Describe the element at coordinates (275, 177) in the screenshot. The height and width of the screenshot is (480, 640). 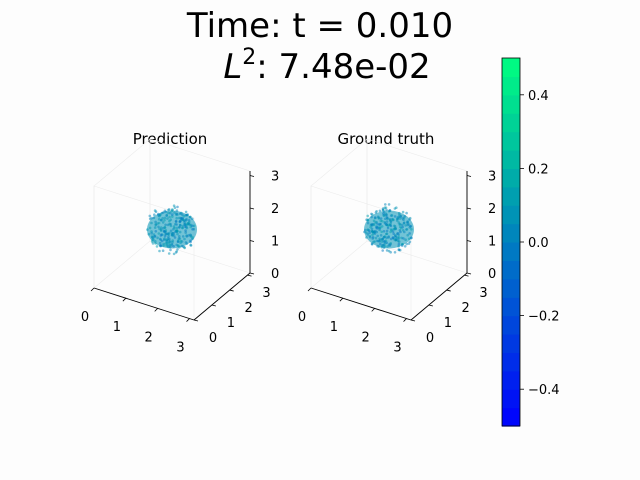
I see `z-tick-label: 3` at that location.